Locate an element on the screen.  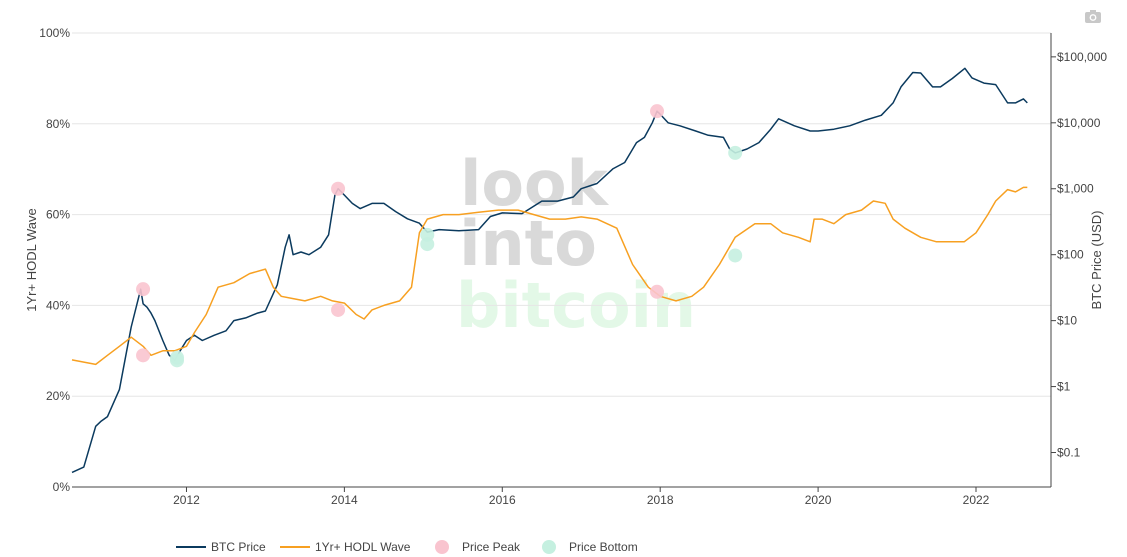
legend-item-label: BTC Price is located at coordinates (238, 547).